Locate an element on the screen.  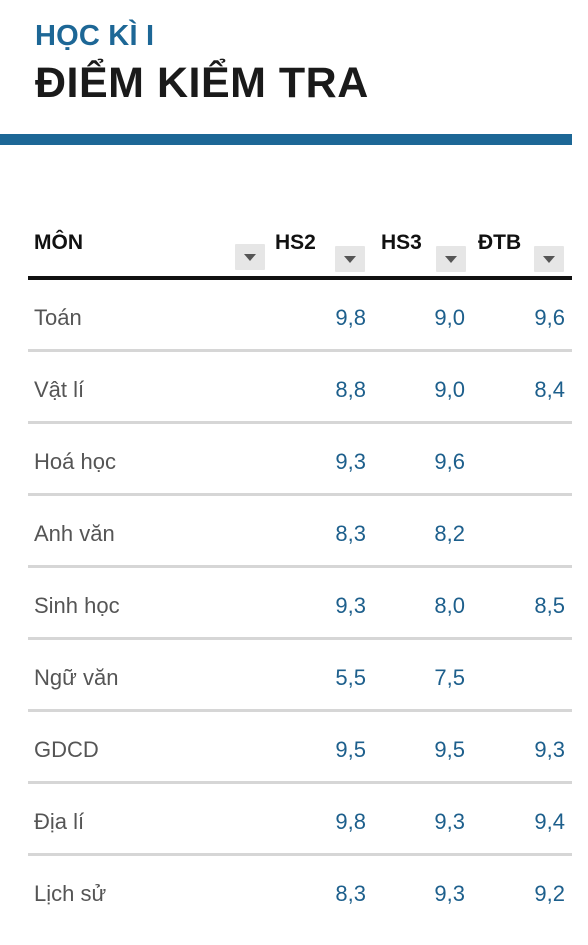
cell-dtb: 9,6 is located at coordinates (549, 317).